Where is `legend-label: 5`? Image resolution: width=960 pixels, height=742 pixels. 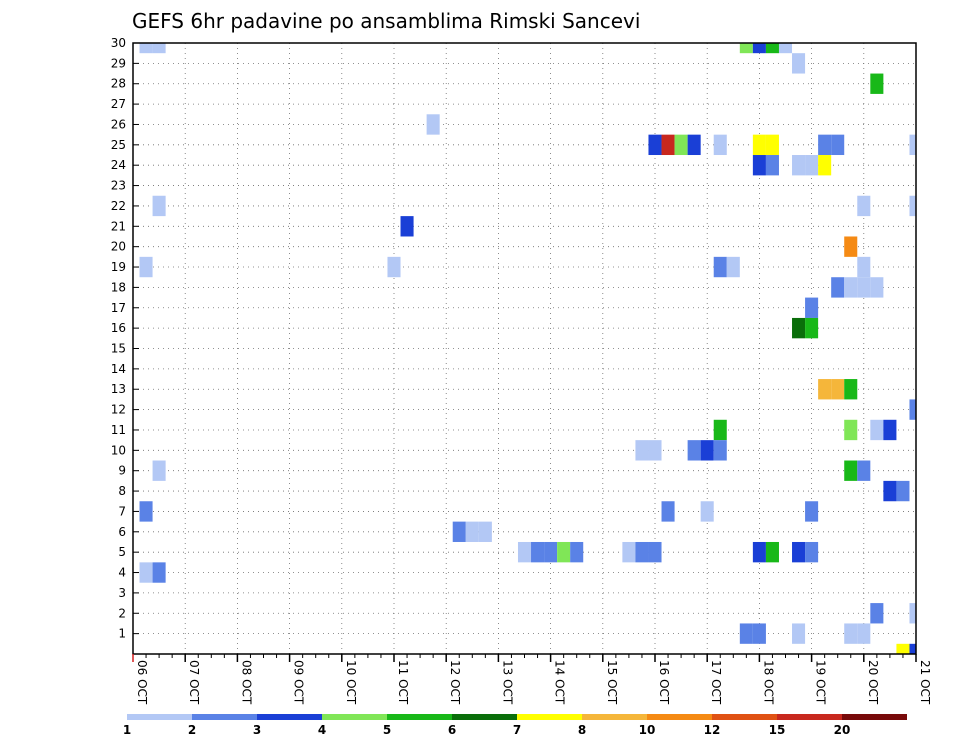
legend-label: 5 is located at coordinates (387, 730).